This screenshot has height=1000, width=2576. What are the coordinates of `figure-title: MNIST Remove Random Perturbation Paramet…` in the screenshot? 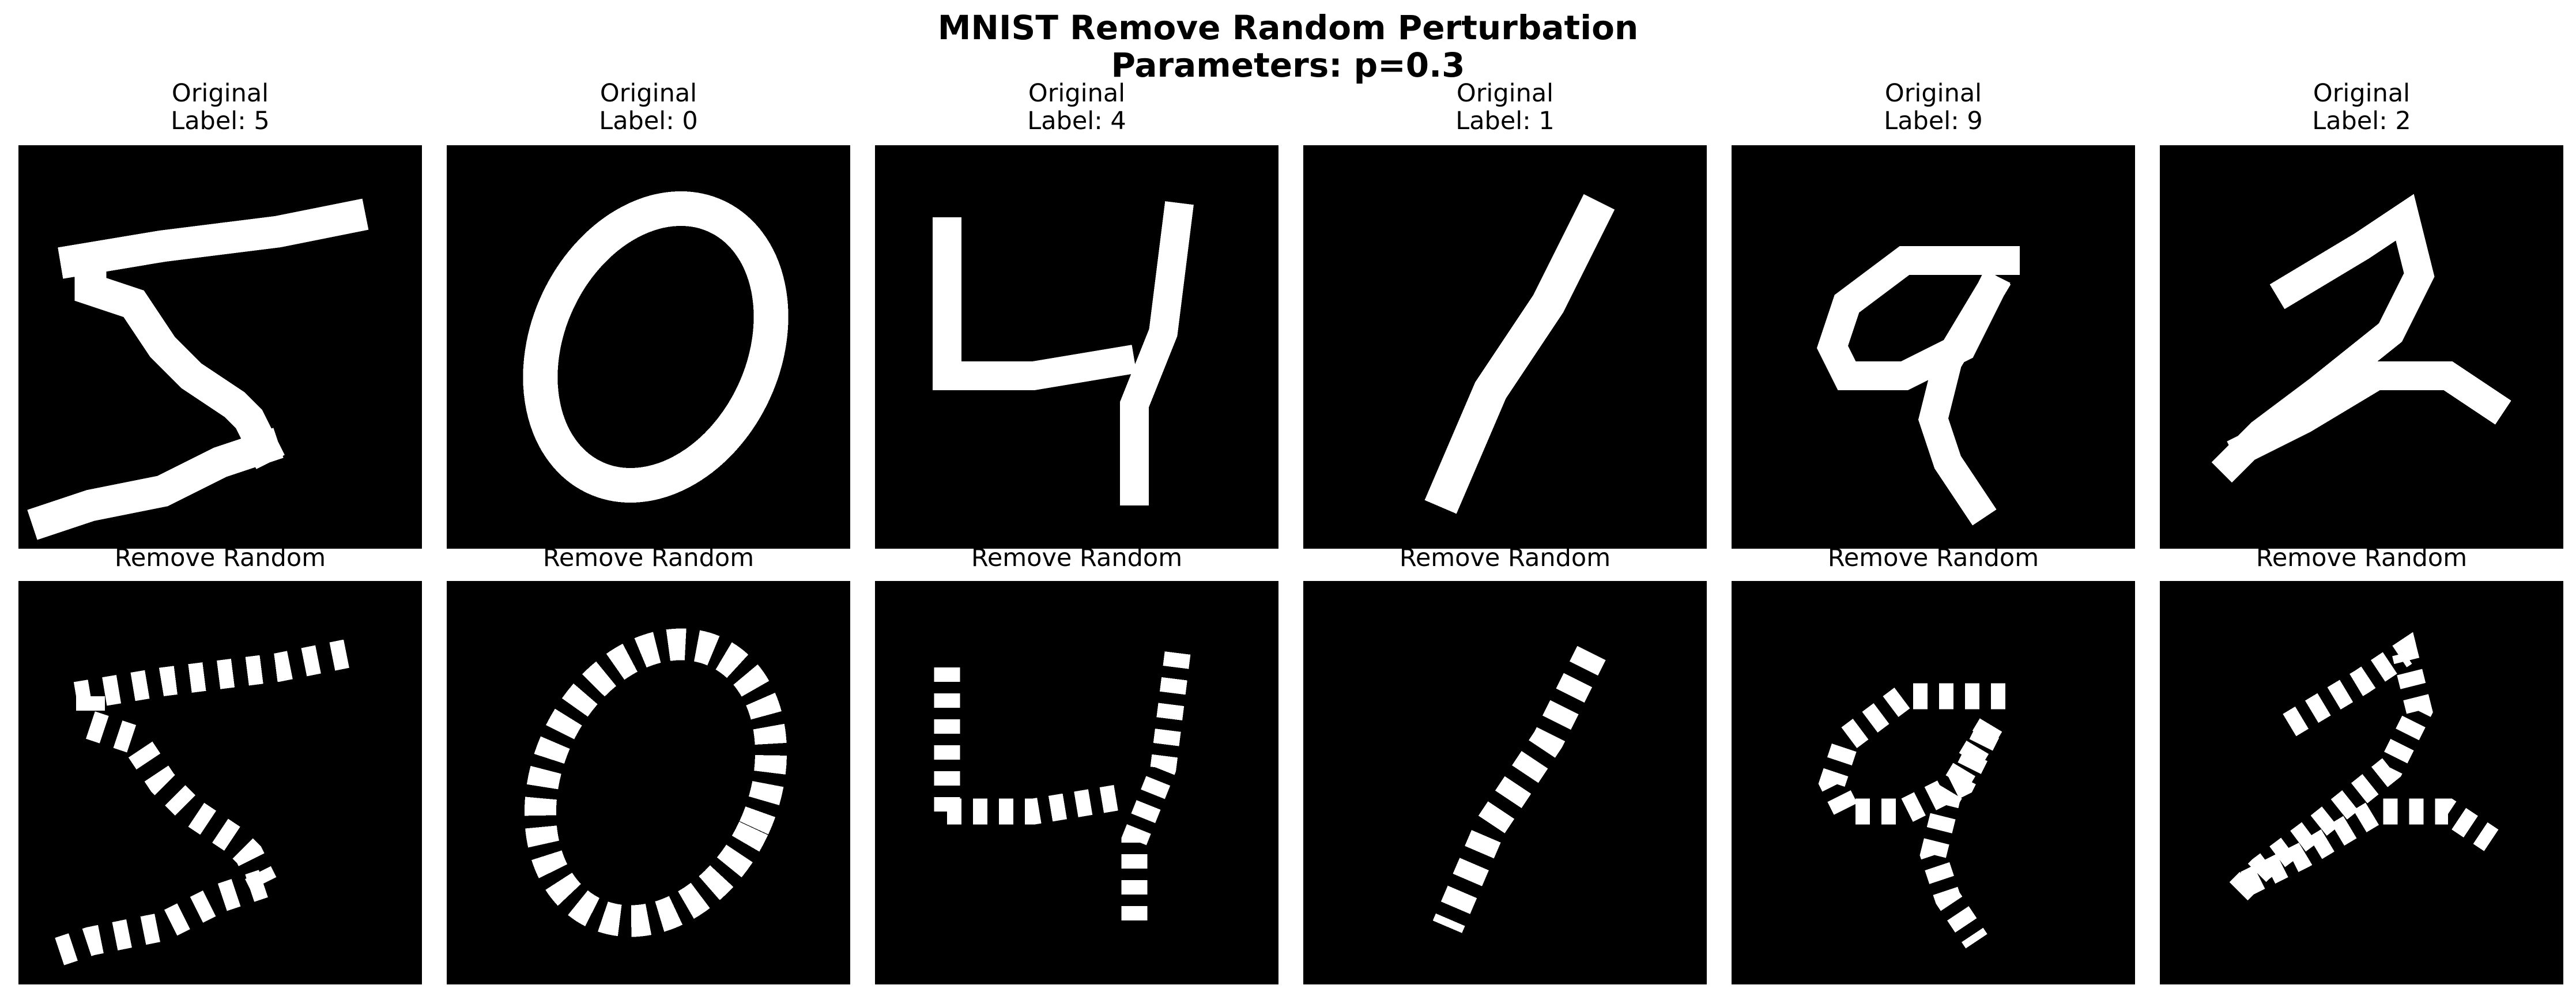 It's located at (1288, 47).